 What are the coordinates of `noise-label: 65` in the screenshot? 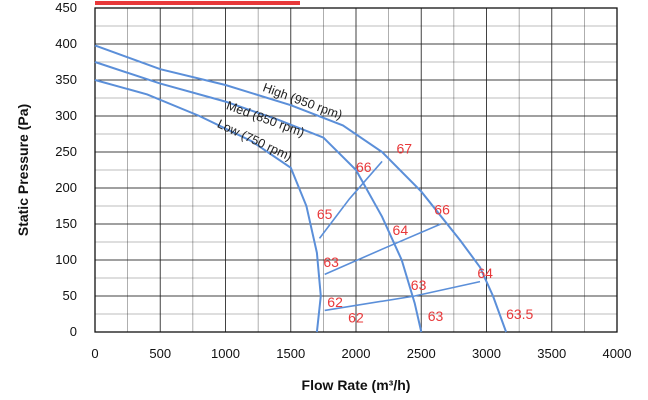 It's located at (325, 214).